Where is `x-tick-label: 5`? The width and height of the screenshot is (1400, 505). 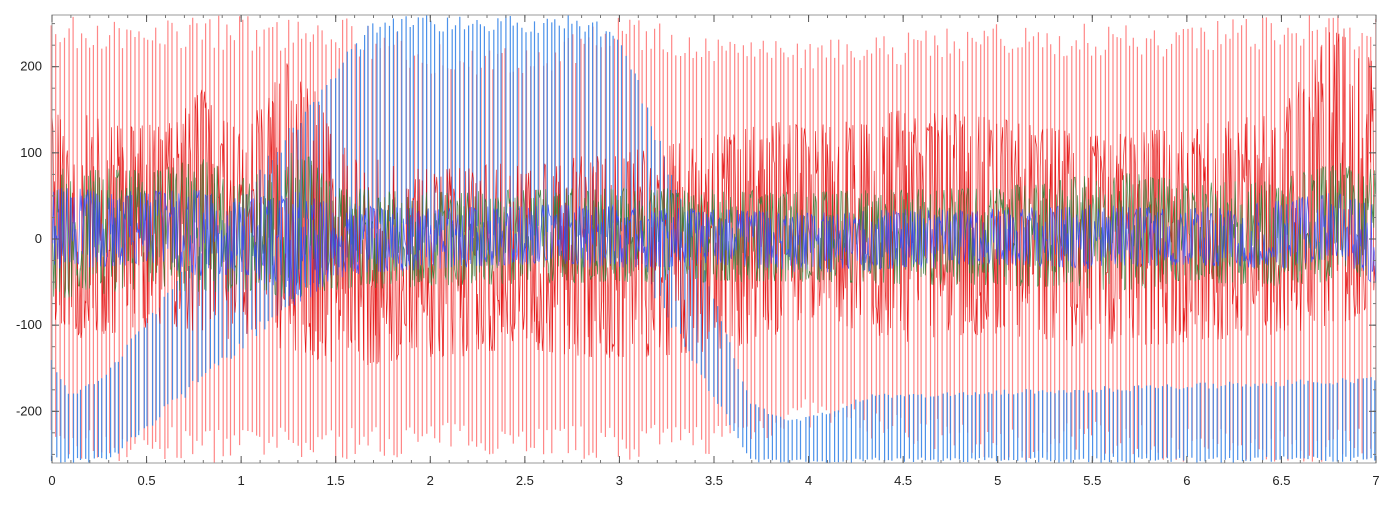 x-tick-label: 5 is located at coordinates (997, 480).